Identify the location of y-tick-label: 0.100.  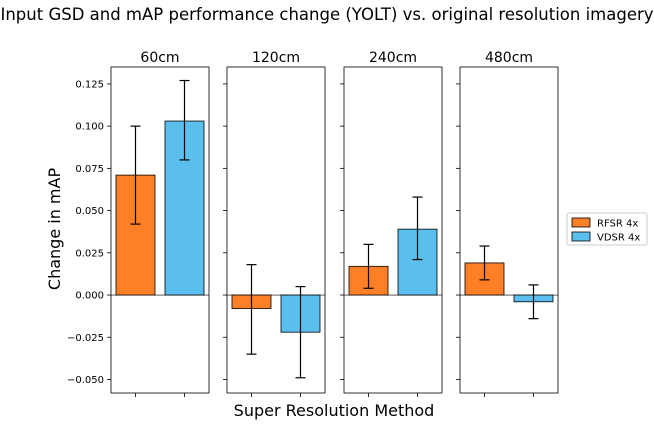
(89, 127).